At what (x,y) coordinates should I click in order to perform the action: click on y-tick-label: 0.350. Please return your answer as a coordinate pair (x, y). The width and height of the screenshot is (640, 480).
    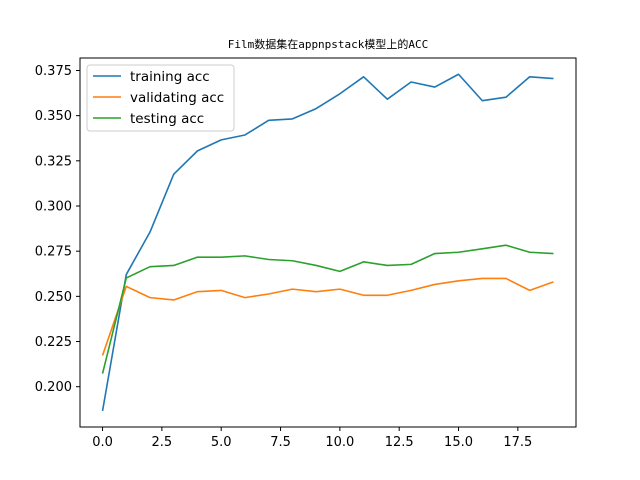
    Looking at the image, I should click on (53, 116).